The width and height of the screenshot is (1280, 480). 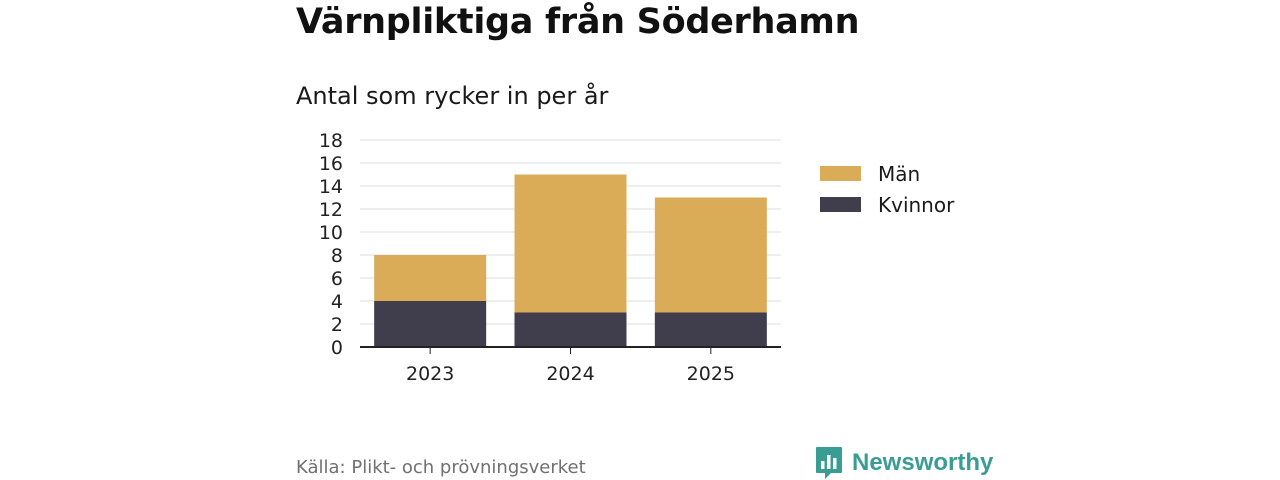 I want to click on bar-kvinnor-2025, so click(x=710, y=329).